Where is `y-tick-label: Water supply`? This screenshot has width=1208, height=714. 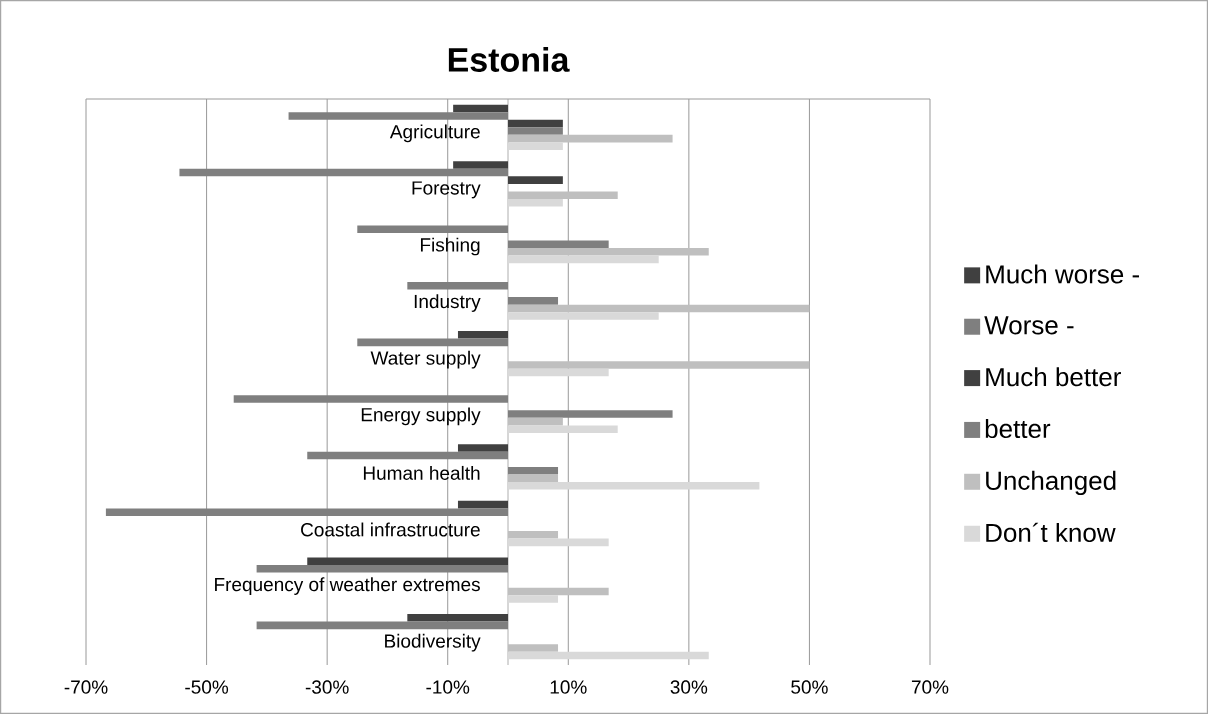
y-tick-label: Water supply is located at coordinates (425, 359).